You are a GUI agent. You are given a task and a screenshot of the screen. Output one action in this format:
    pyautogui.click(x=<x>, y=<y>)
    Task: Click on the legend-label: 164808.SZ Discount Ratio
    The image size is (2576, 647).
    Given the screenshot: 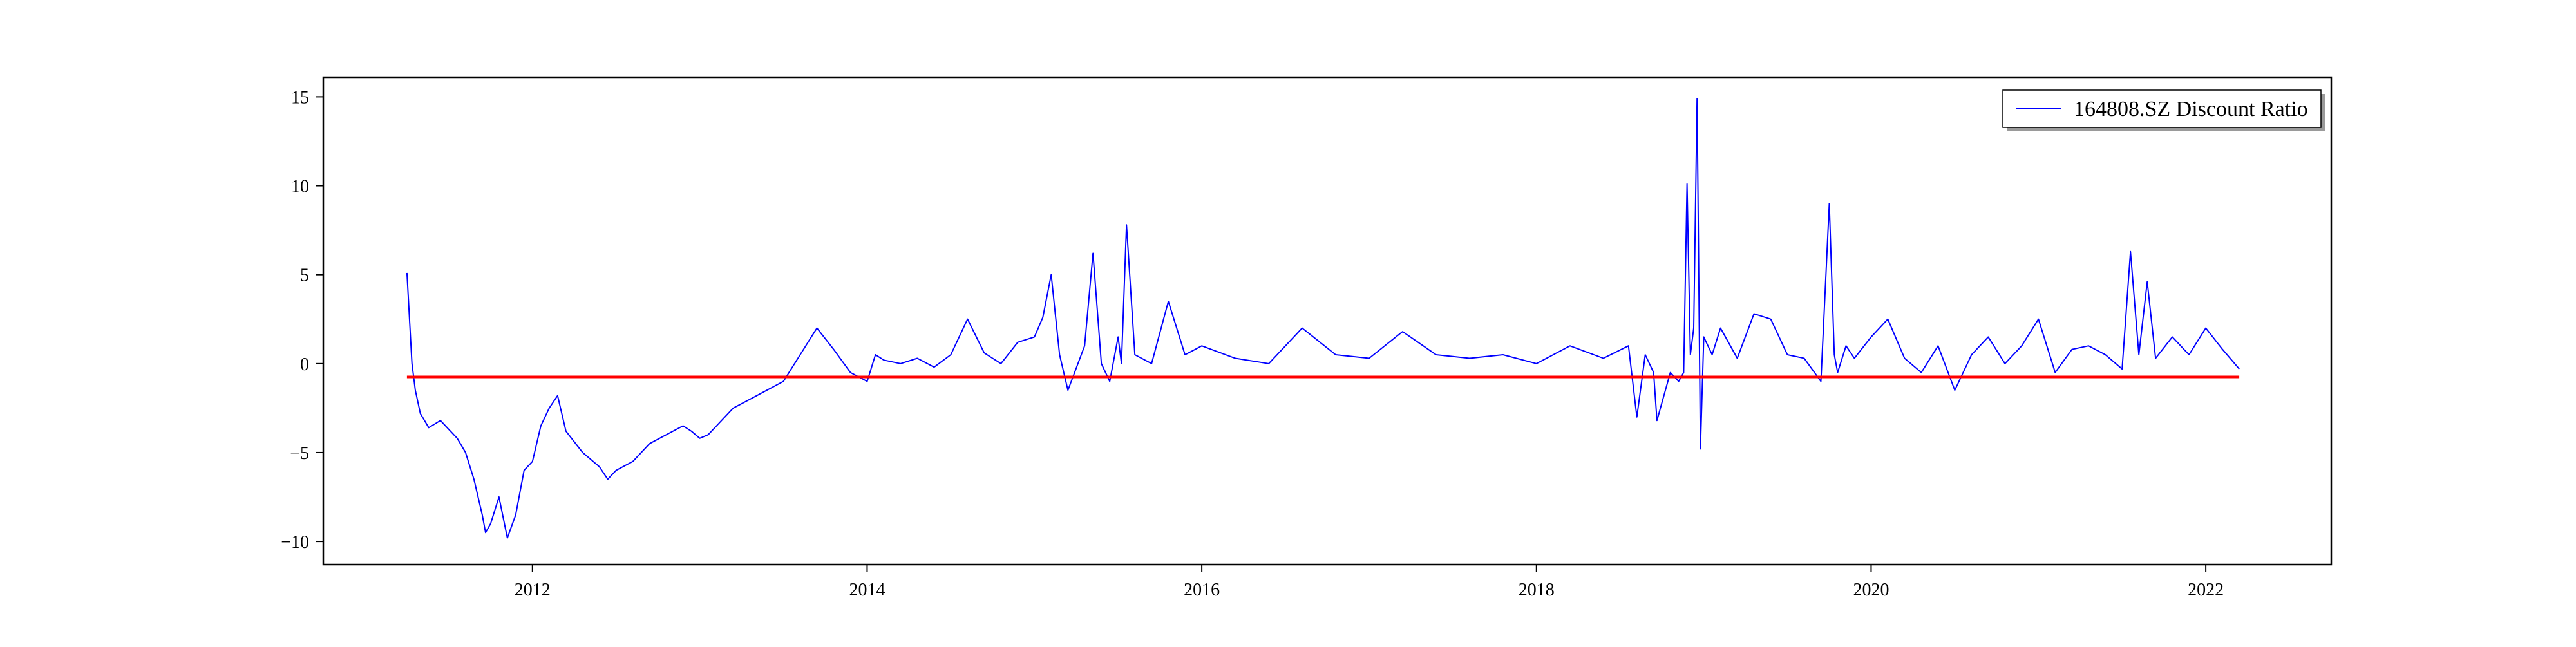 What is the action you would take?
    pyautogui.click(x=2191, y=109)
    